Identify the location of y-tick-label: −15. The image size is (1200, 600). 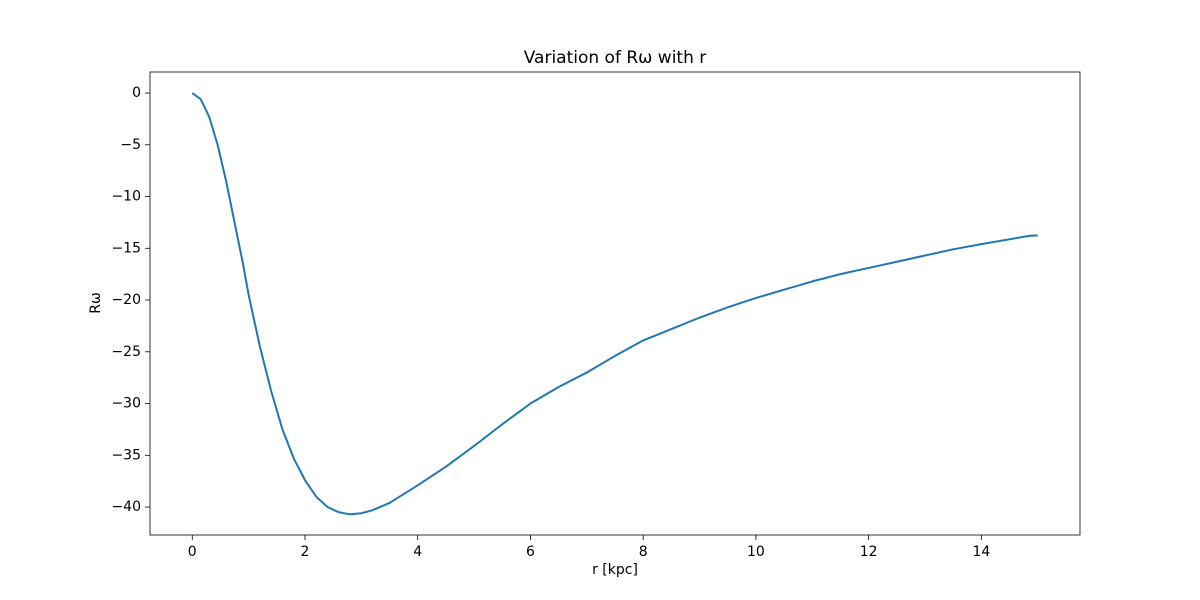
(126, 248).